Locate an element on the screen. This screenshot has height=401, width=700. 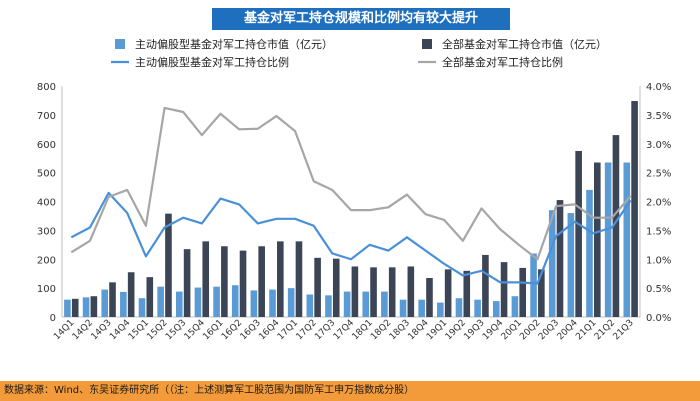
x-tick-label: 17Q1 is located at coordinates (288, 330).